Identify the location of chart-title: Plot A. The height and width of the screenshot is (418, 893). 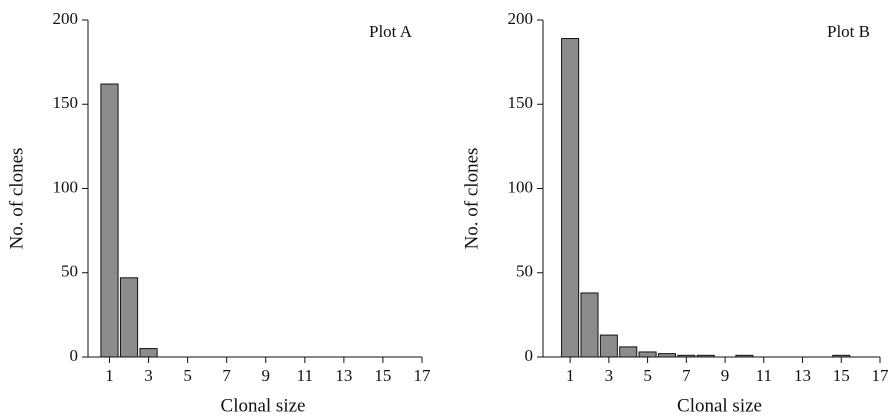
(391, 31).